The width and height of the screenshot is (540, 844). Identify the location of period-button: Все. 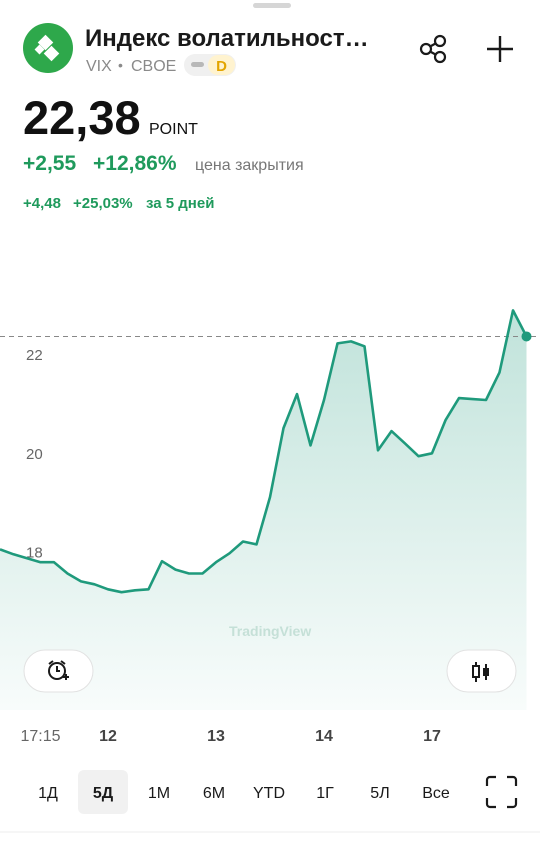
(436, 793).